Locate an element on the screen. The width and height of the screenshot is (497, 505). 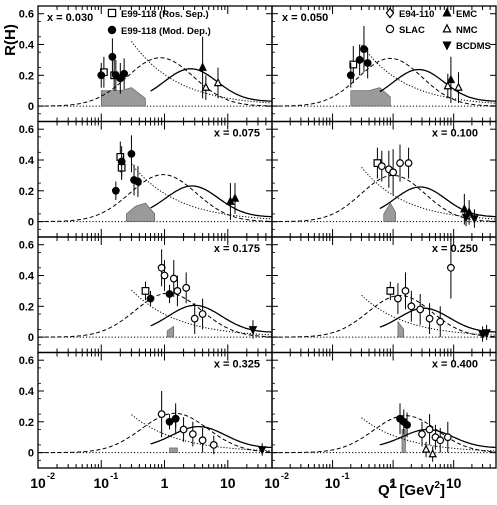
panel-3-curve-dotted is located at coordinates (201, 191).